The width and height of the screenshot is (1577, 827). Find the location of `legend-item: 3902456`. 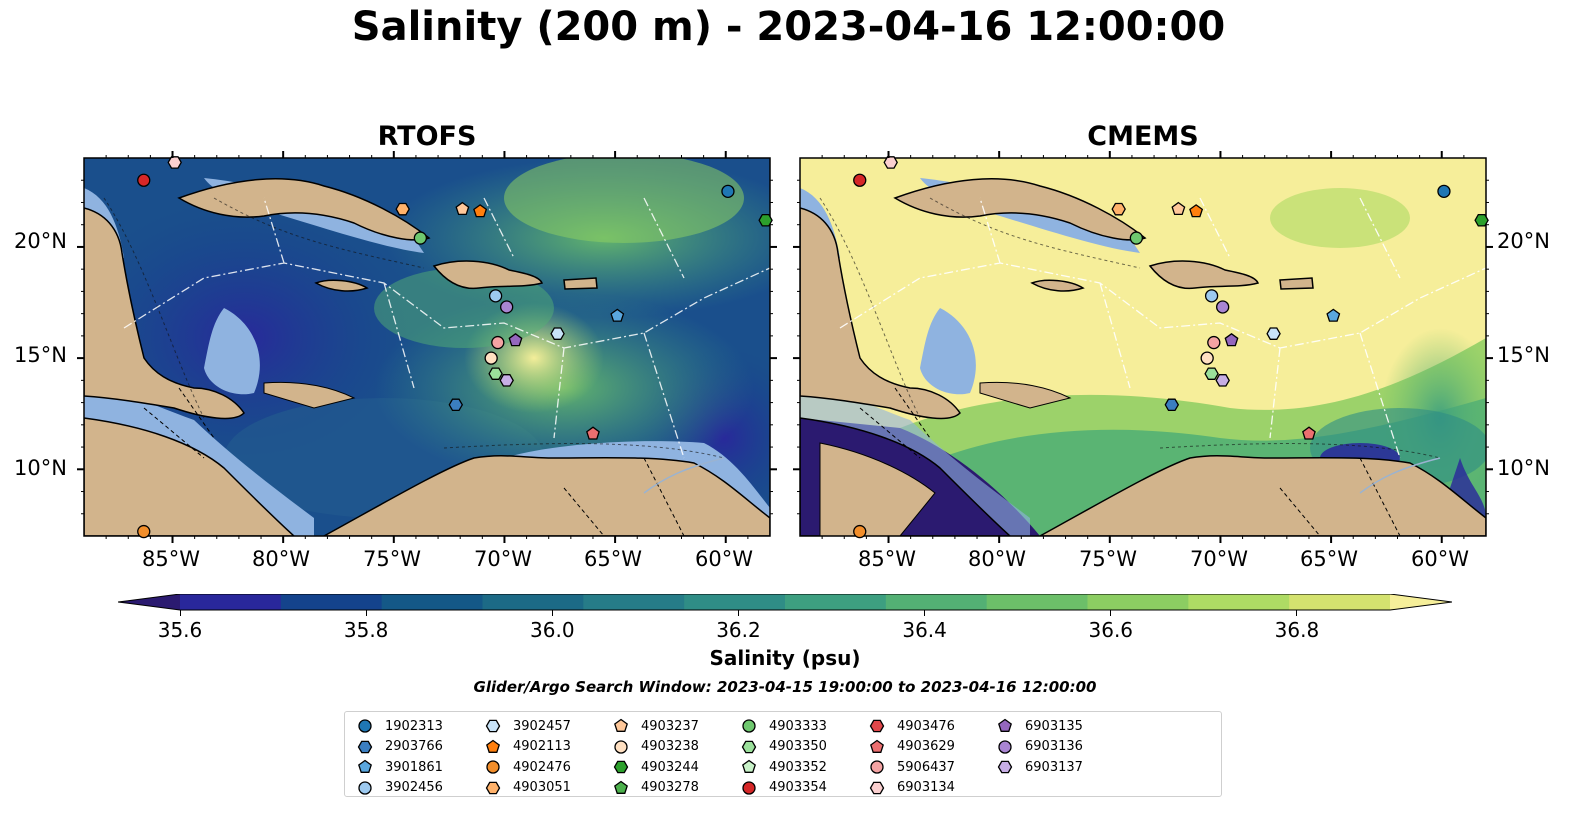

legend-item: 3902456 is located at coordinates (399, 788).